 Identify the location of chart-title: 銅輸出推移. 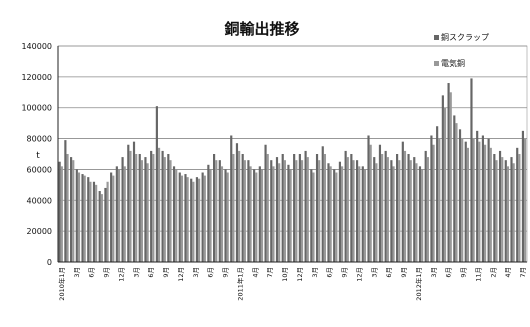
(261, 29).